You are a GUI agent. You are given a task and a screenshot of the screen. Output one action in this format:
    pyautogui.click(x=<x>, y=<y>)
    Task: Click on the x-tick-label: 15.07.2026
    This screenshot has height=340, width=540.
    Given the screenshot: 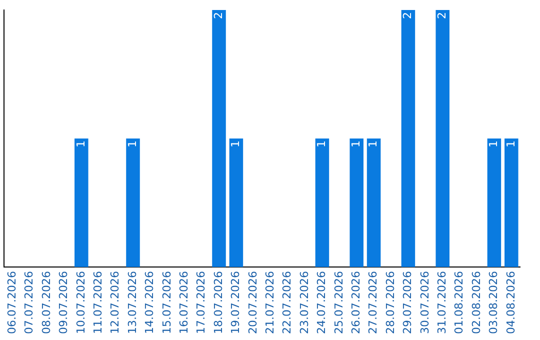 What is the action you would take?
    pyautogui.click(x=167, y=302)
    